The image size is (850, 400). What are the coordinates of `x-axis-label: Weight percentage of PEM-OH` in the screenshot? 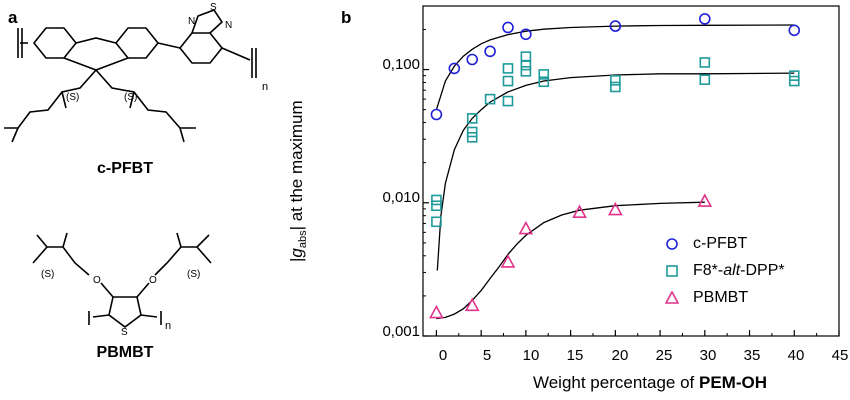 It's located at (649, 382).